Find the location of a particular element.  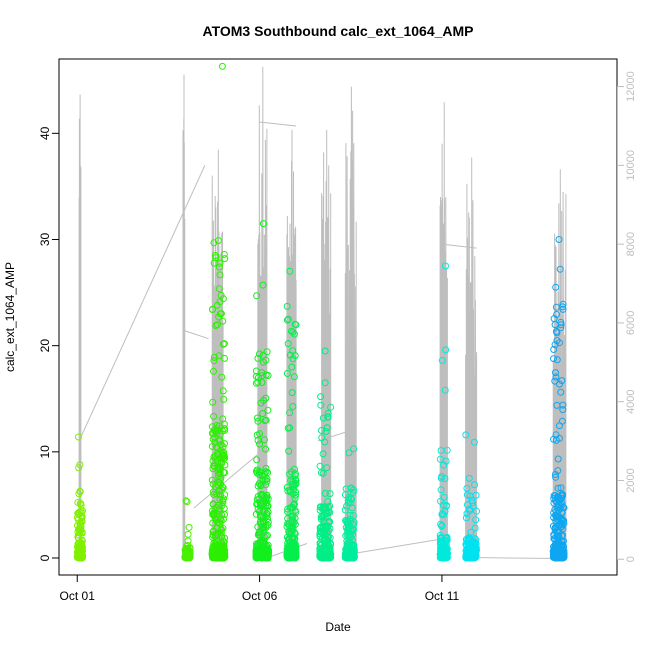

y2-axis-tick-label: 8000 is located at coordinates (631, 244).